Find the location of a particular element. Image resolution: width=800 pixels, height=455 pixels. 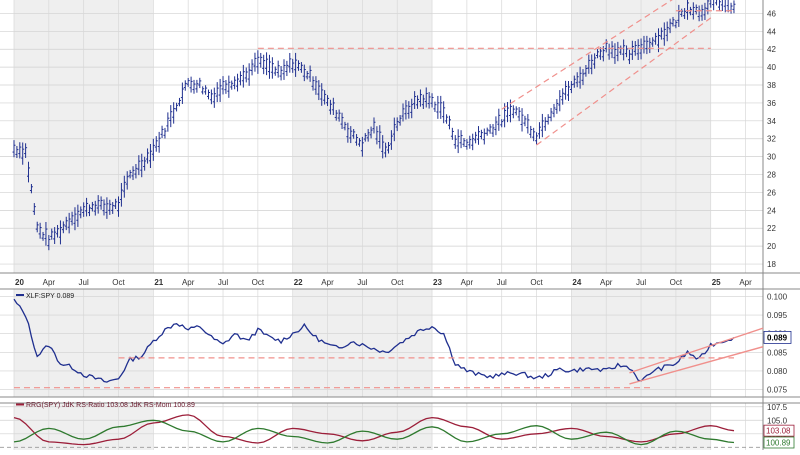

price-y-tick-label: 30 is located at coordinates (771, 157).